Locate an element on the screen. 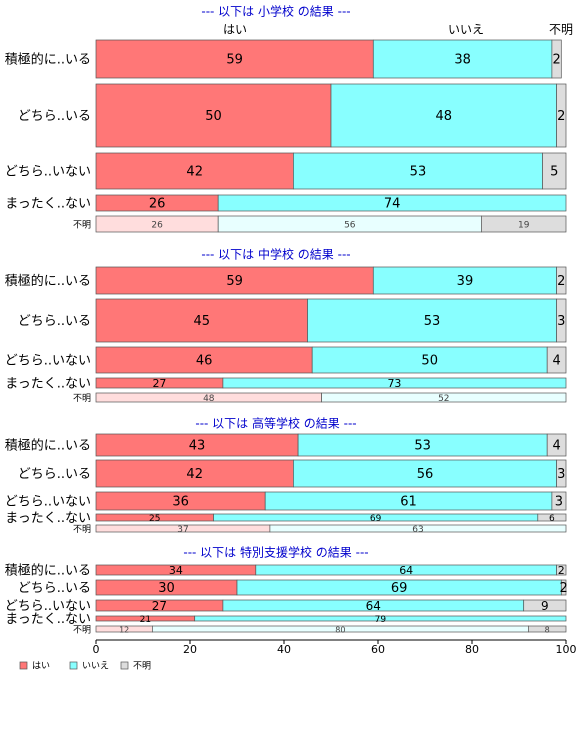 This screenshot has height=747, width=580. legend-swatch-no is located at coordinates (73, 665).